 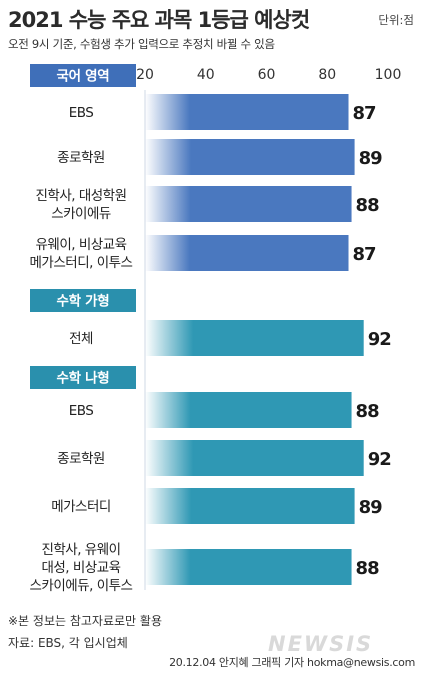 What do you see at coordinates (267, 75) in the screenshot?
I see `x-tick-label: 60` at bounding box center [267, 75].